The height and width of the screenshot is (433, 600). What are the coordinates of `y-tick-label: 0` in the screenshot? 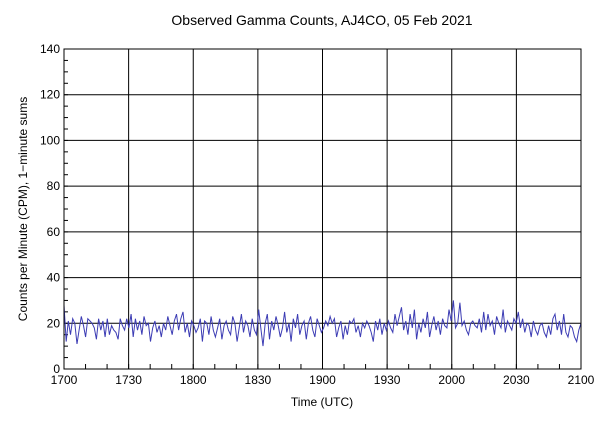 It's located at (56, 369).